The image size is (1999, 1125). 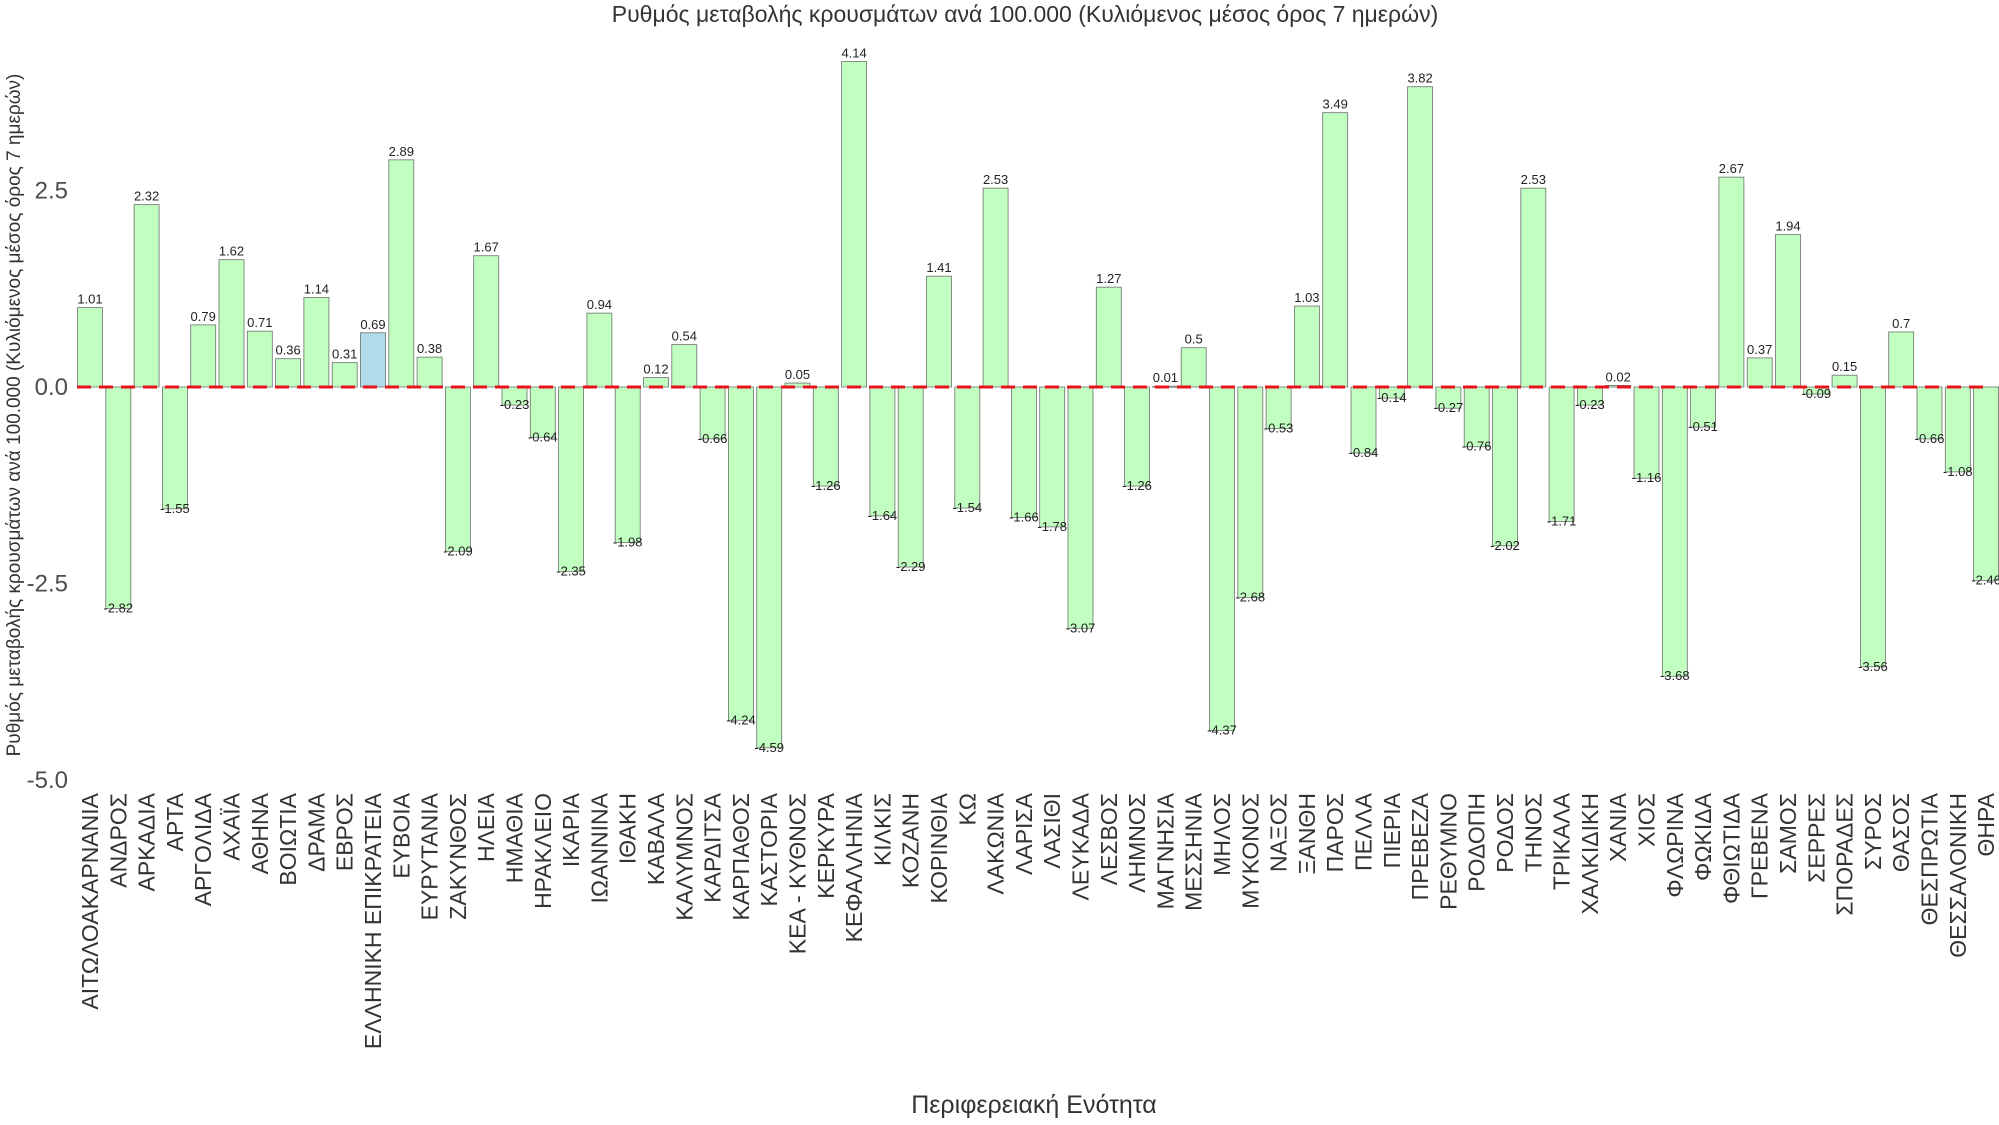 I want to click on x-tick-label: ΛΕΣΒΟΣ, so click(x=1109, y=839).